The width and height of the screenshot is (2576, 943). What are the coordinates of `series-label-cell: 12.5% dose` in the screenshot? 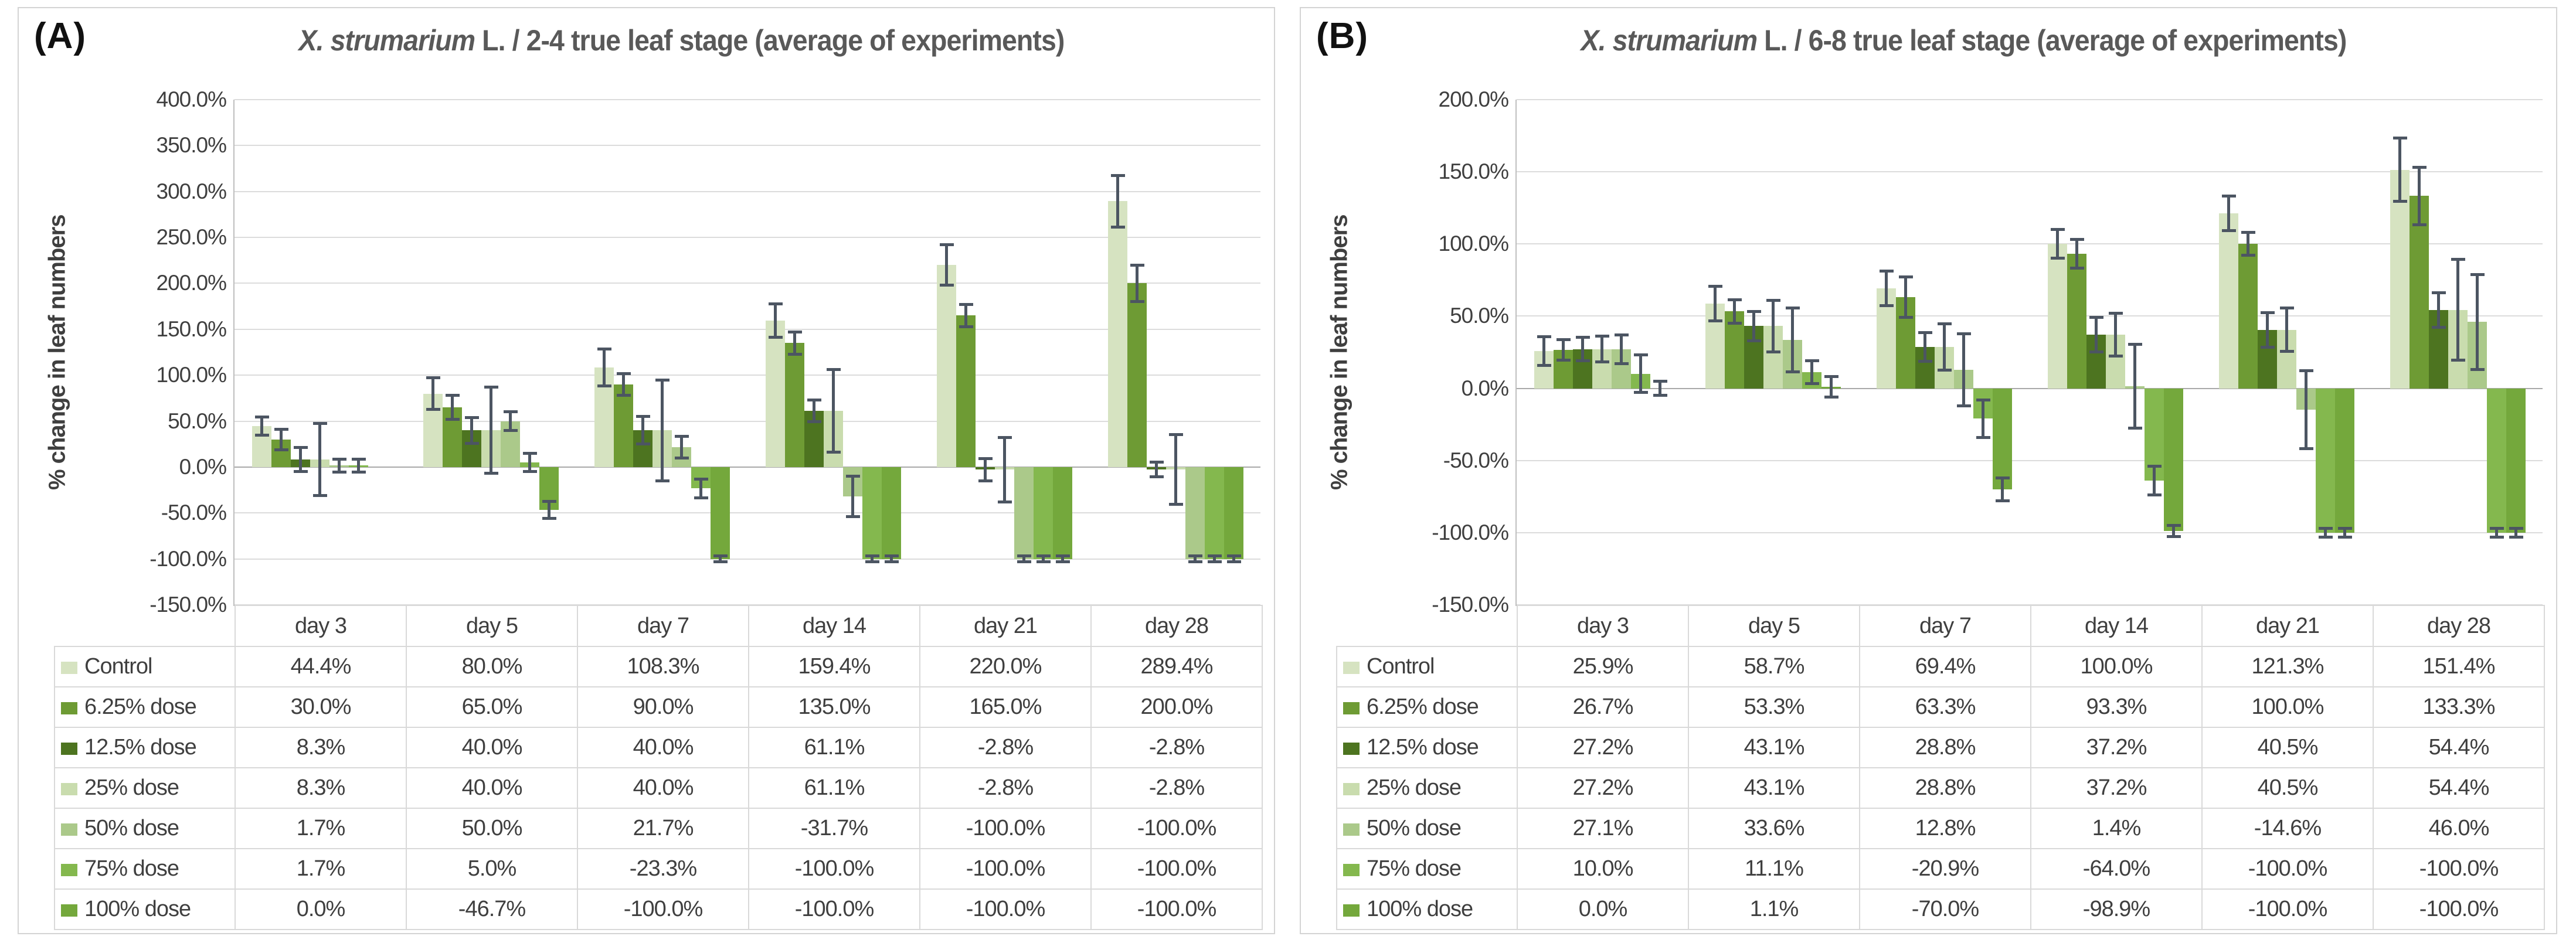 It's located at (145, 747).